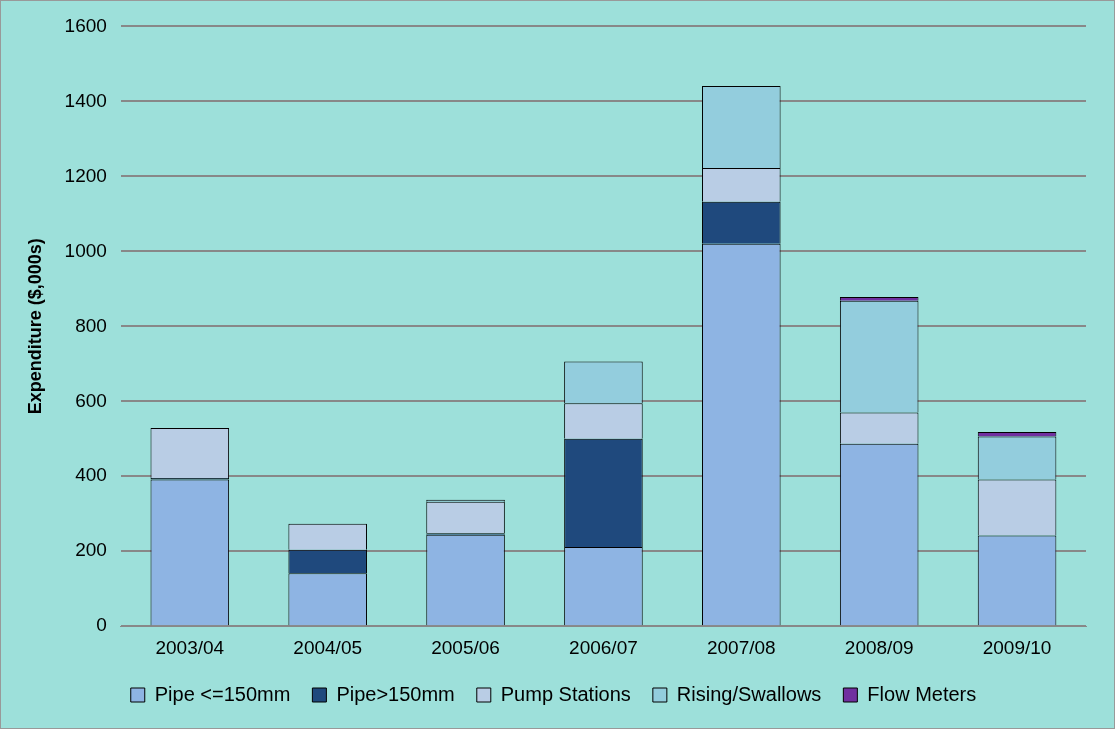 The image size is (1115, 729). I want to click on y-tick-label: 1400, so click(85, 100).